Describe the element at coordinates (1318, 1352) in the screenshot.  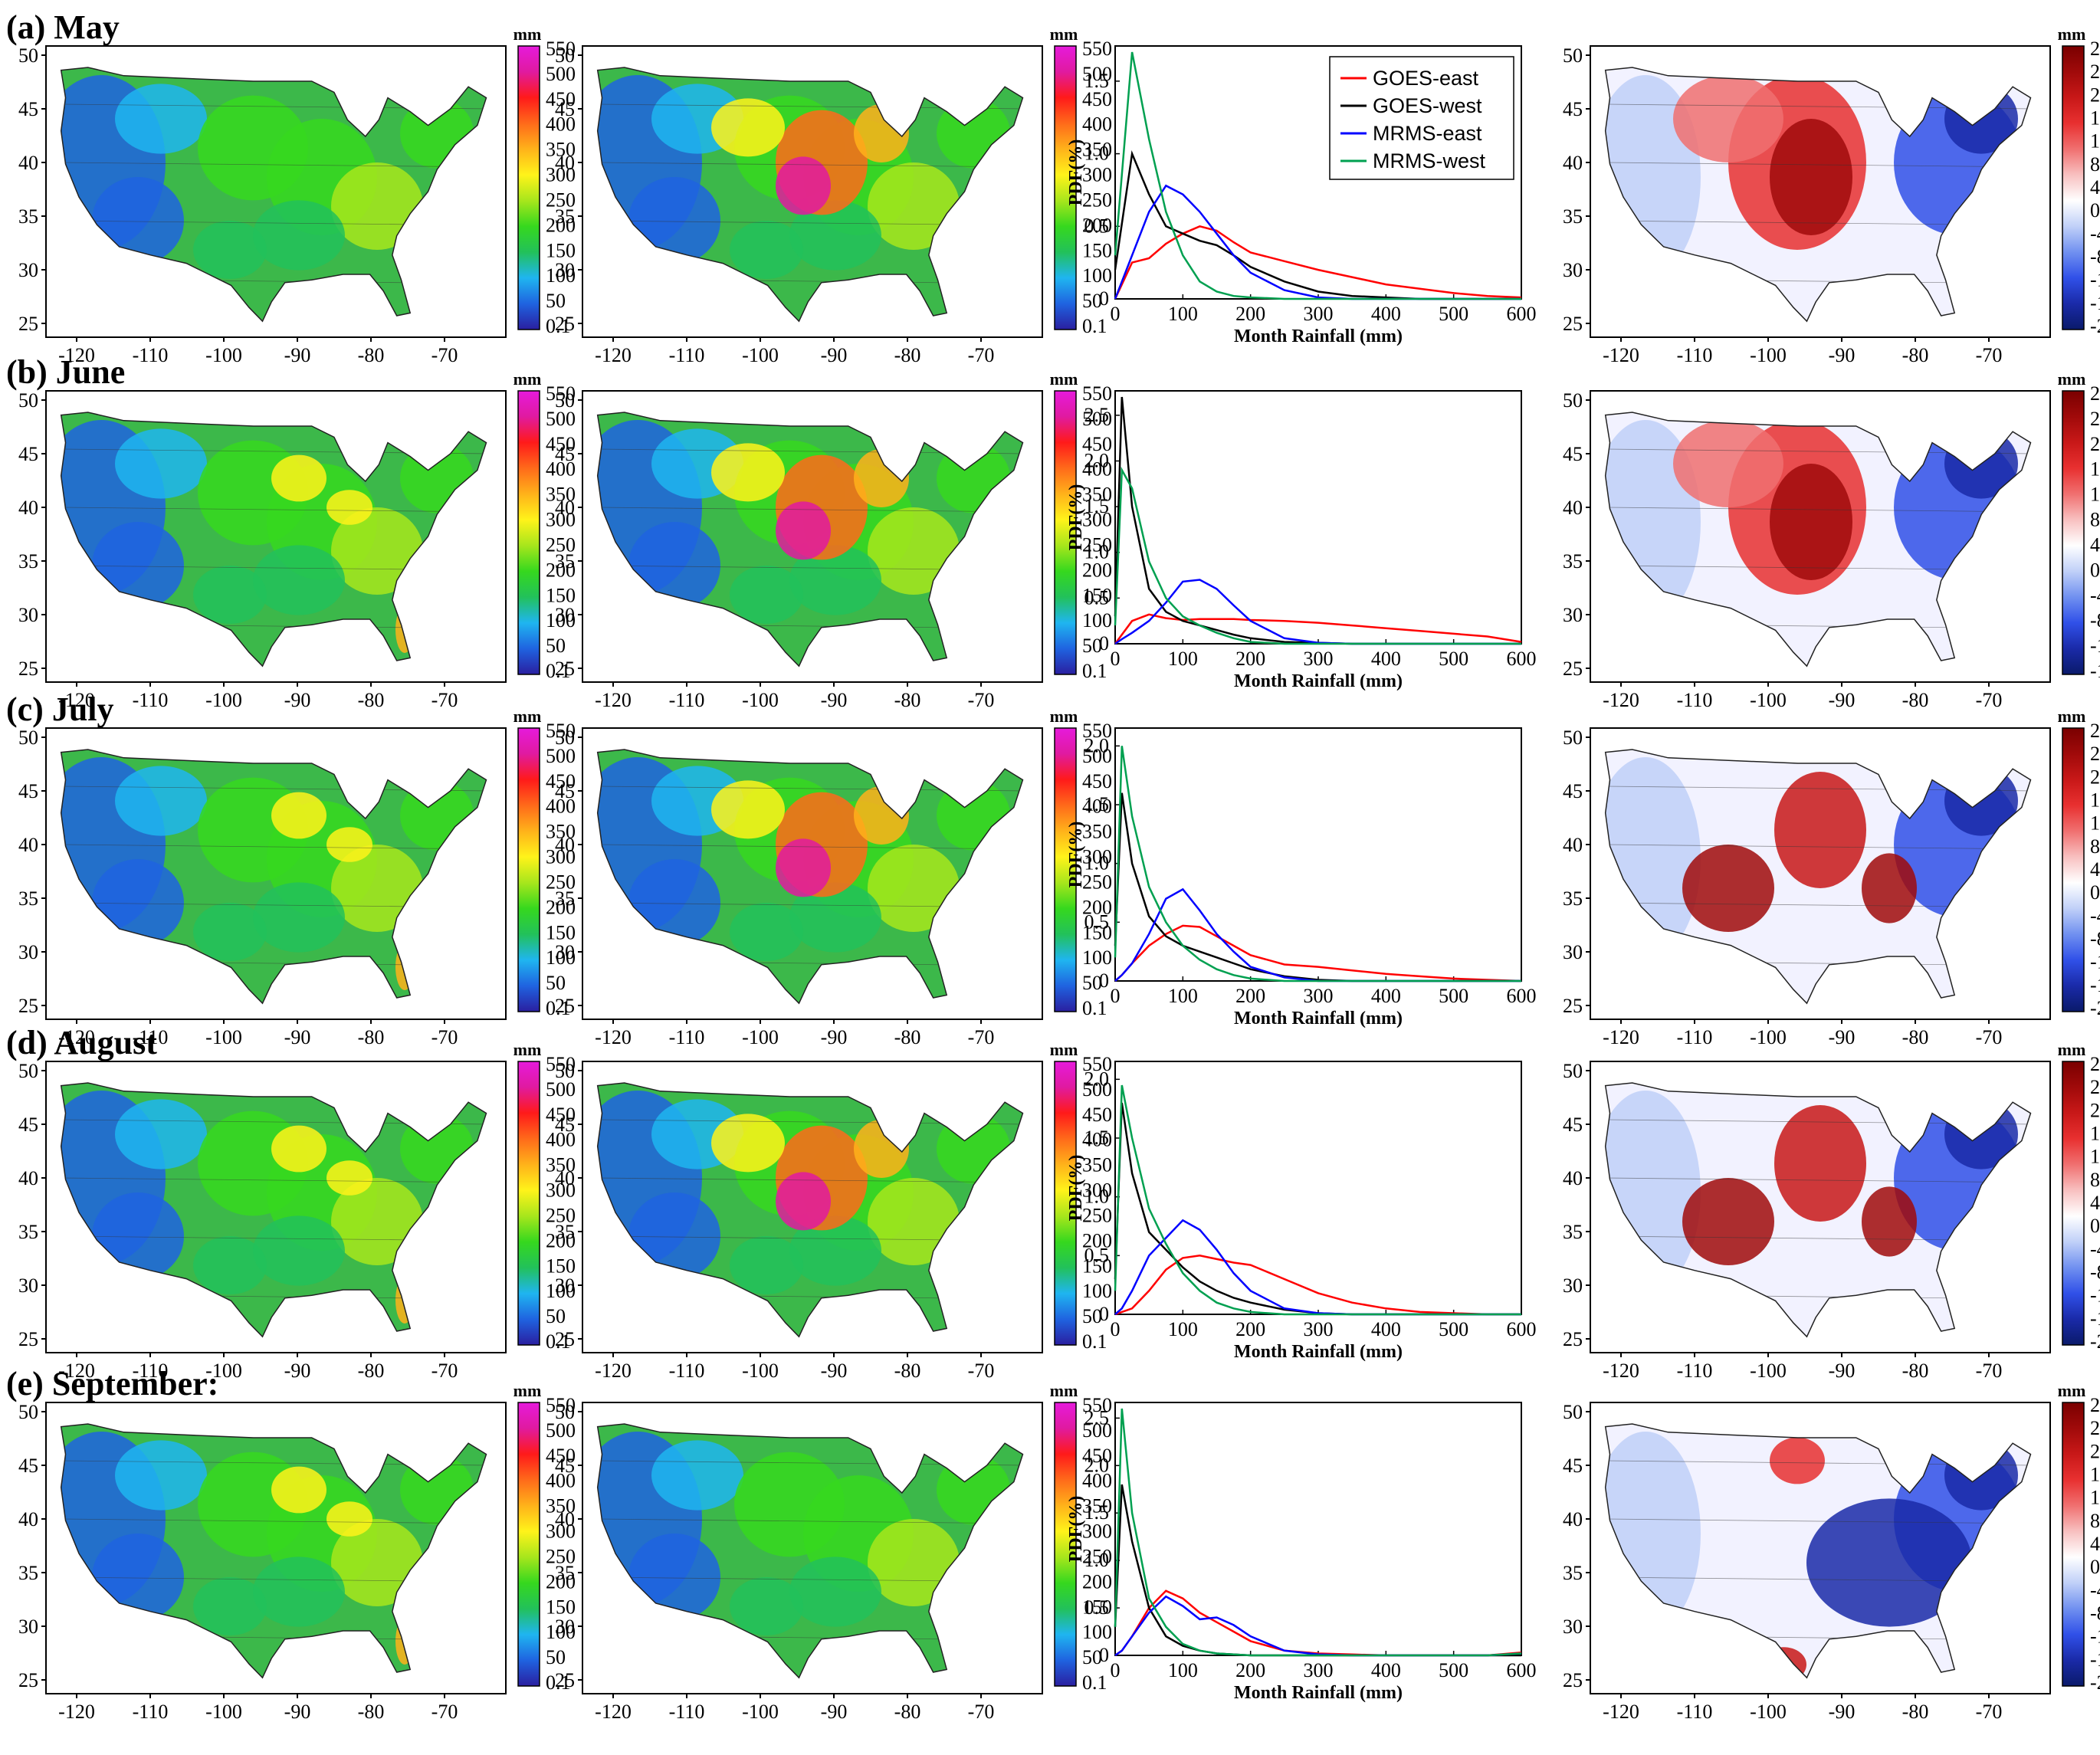
I see `x-axis-label: Month Rainfall (mm)` at that location.